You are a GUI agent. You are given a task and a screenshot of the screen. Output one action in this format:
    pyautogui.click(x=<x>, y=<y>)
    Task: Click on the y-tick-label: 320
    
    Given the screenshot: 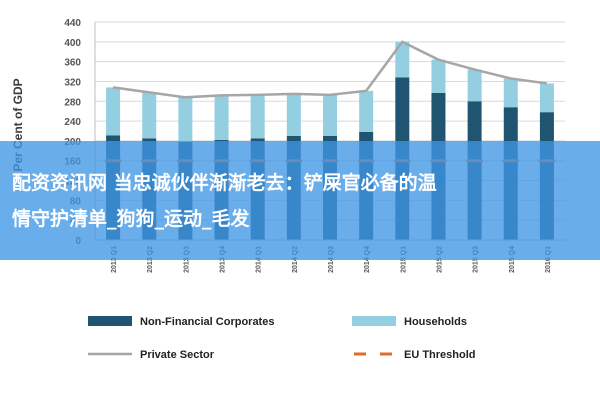 What is the action you would take?
    pyautogui.click(x=72, y=82)
    